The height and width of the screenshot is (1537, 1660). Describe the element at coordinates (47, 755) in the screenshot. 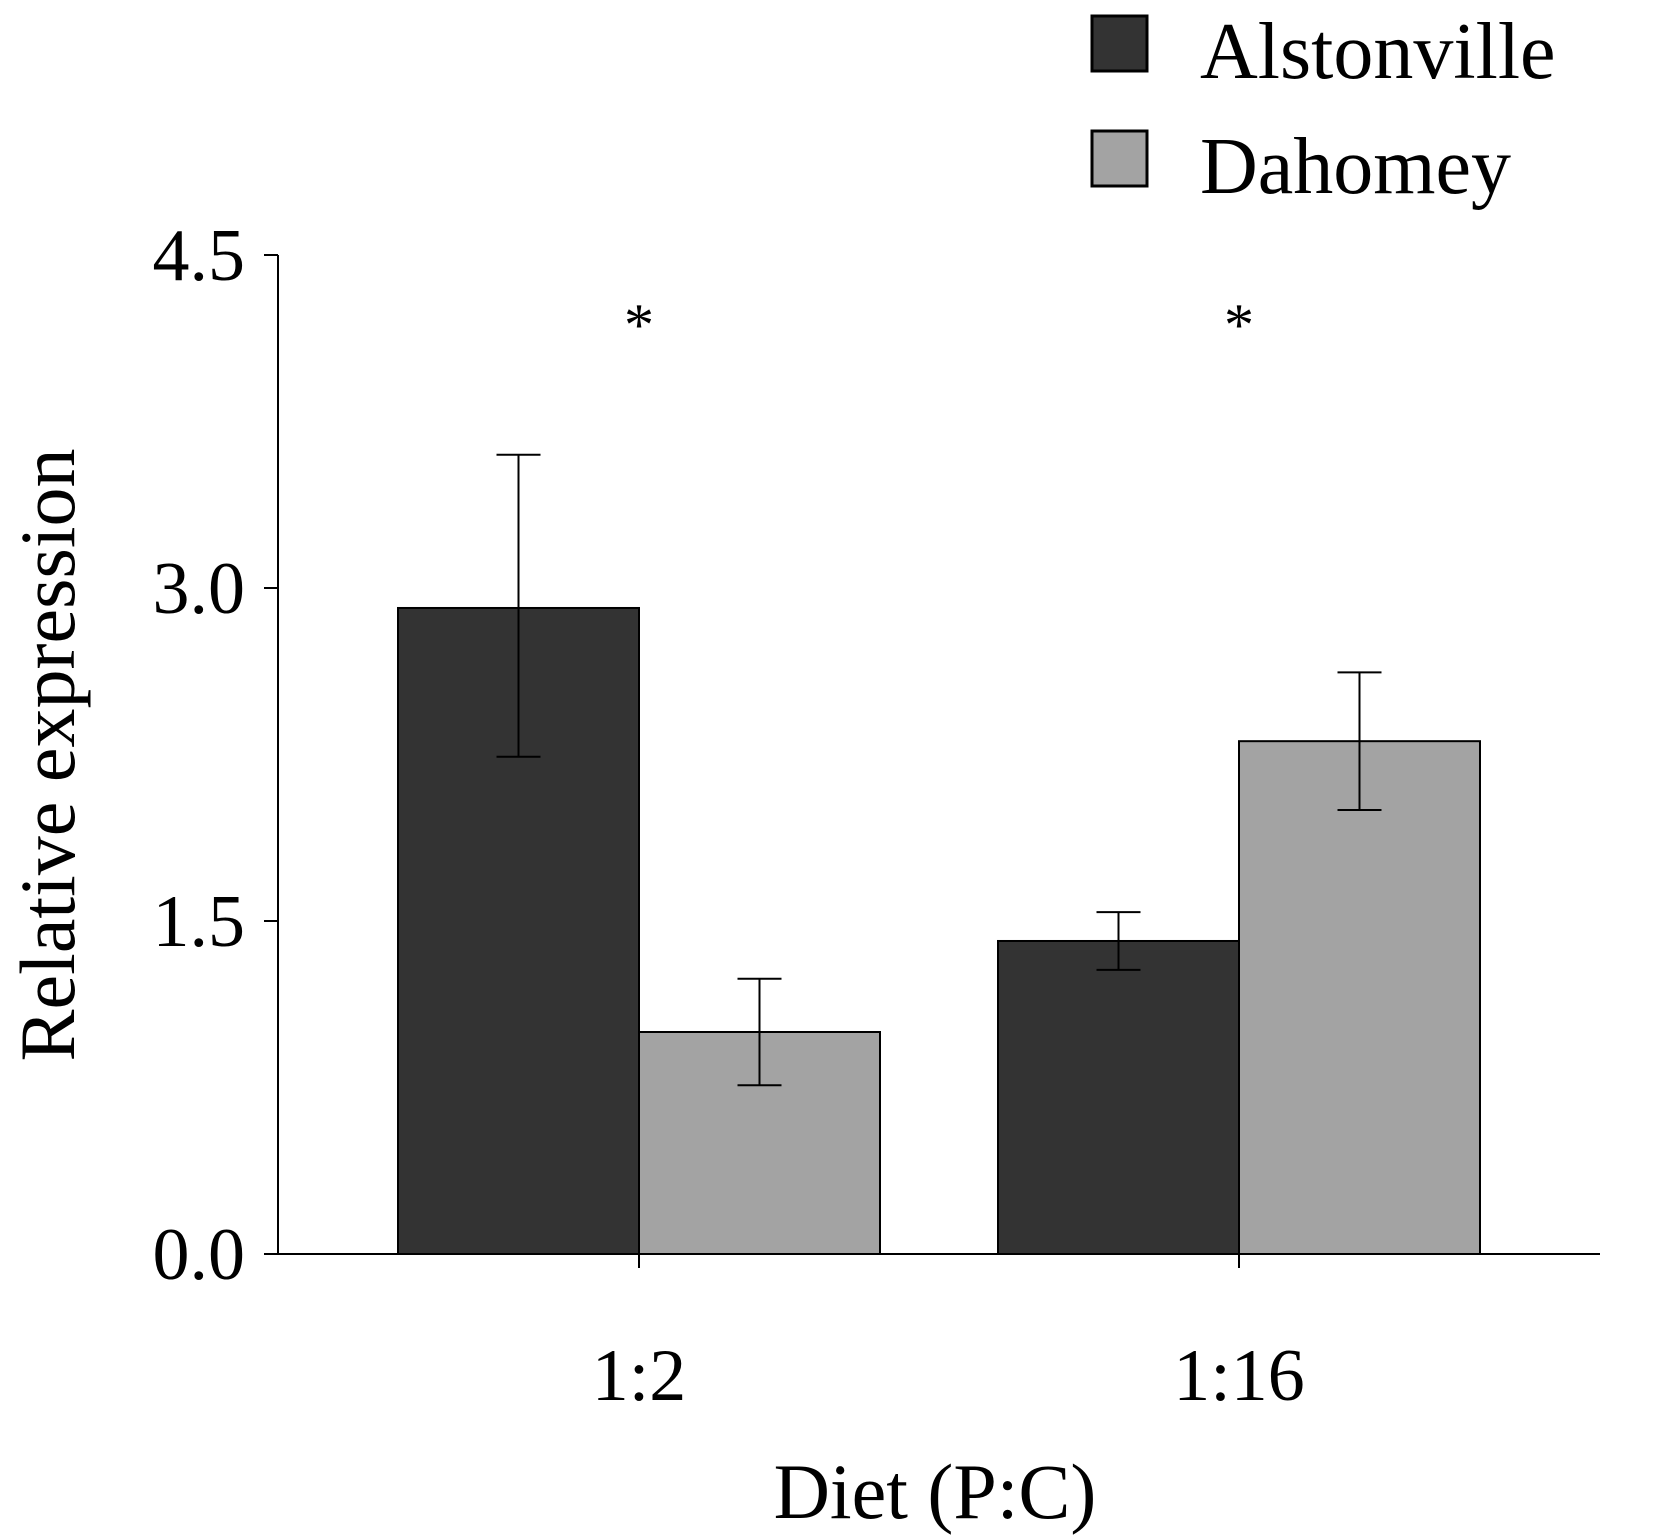

I see `y-axis-title: Relative expression` at that location.